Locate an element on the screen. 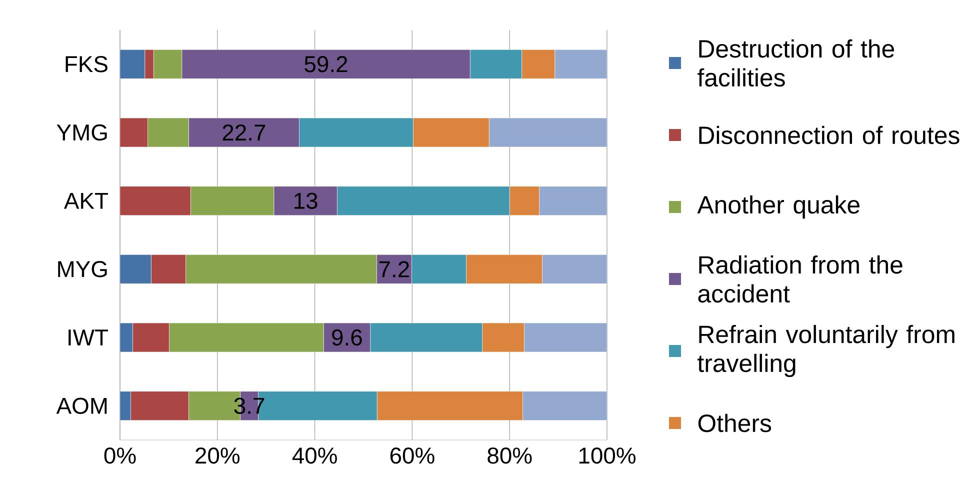 This screenshot has width=968, height=493. legend-label: Disconnection of routes is located at coordinates (829, 135).